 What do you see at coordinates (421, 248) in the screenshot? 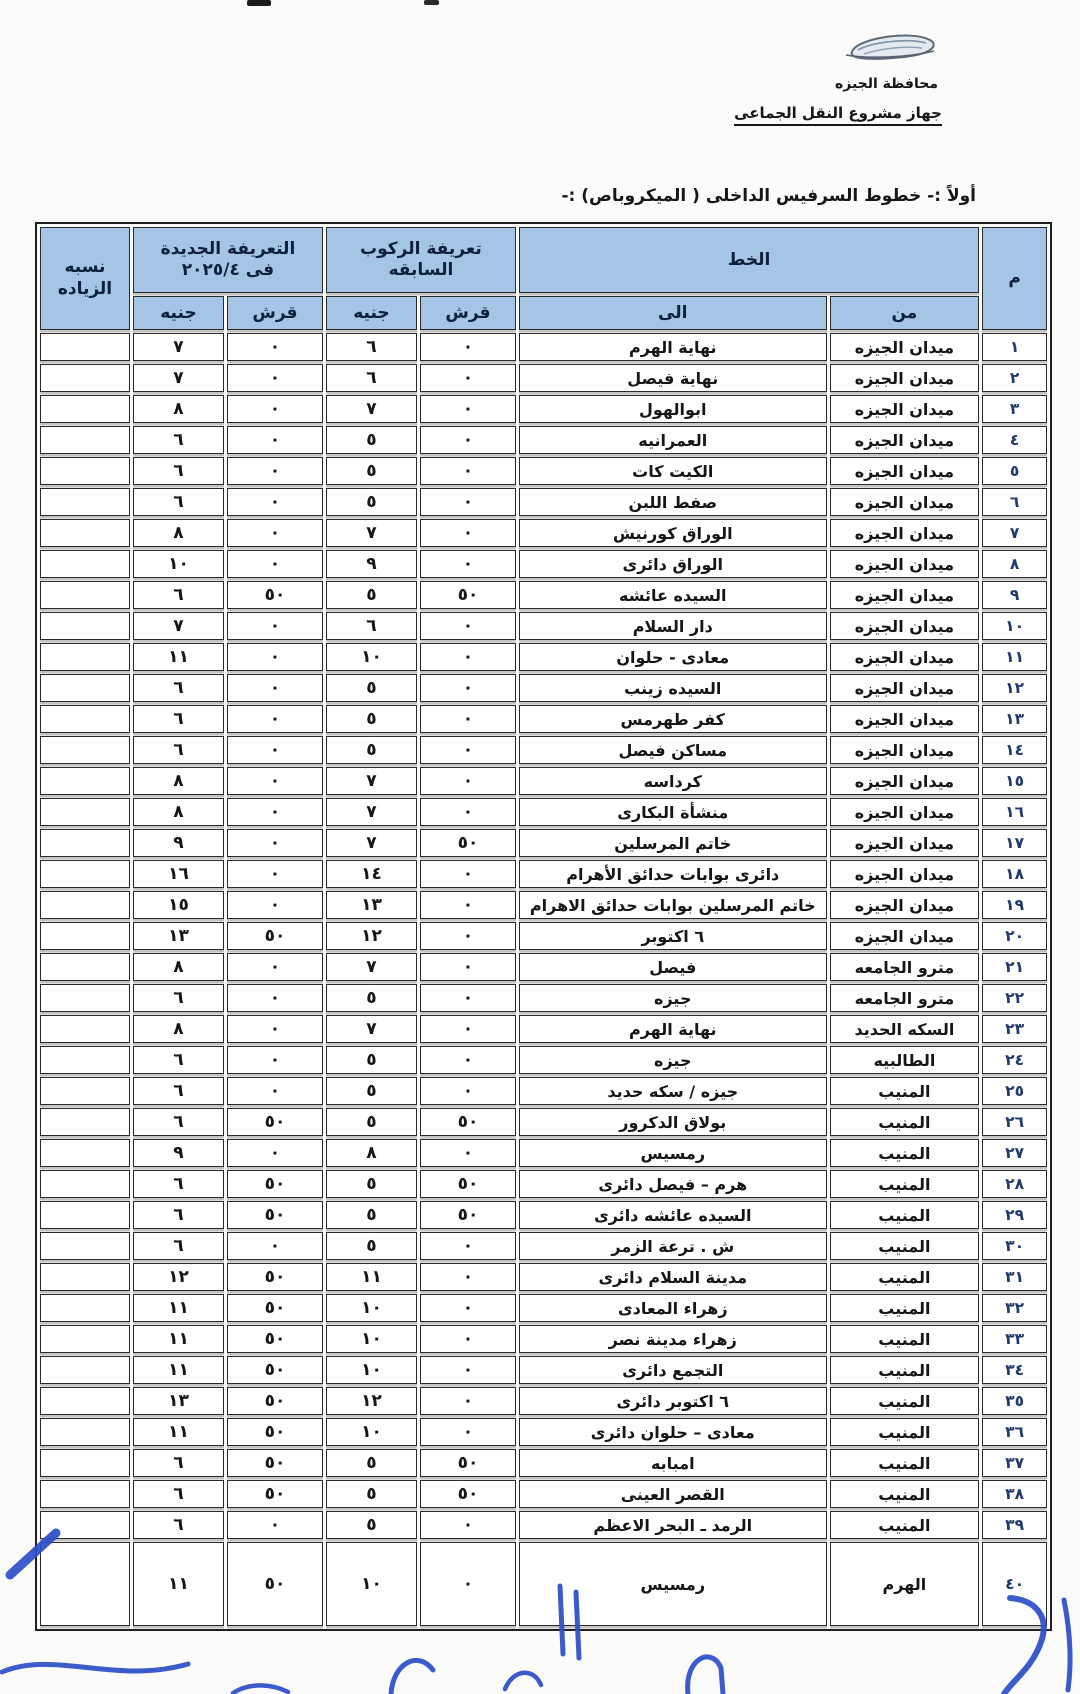
I see `prev-fare-line1: تعريفة الركوب` at bounding box center [421, 248].